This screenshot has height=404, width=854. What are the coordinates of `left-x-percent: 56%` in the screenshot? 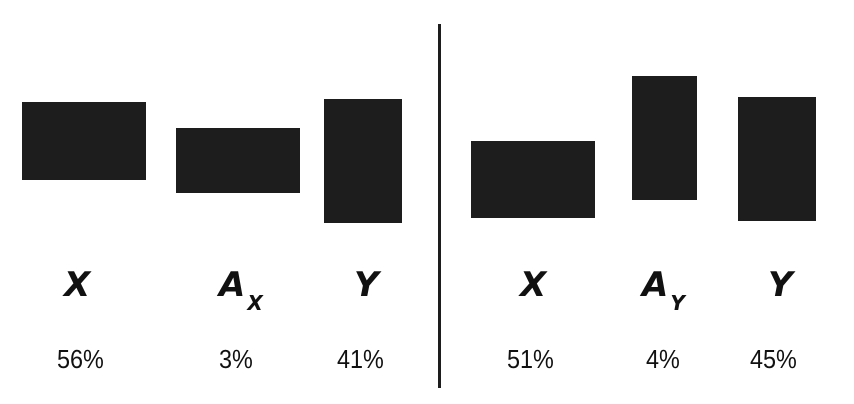 It's located at (80, 359).